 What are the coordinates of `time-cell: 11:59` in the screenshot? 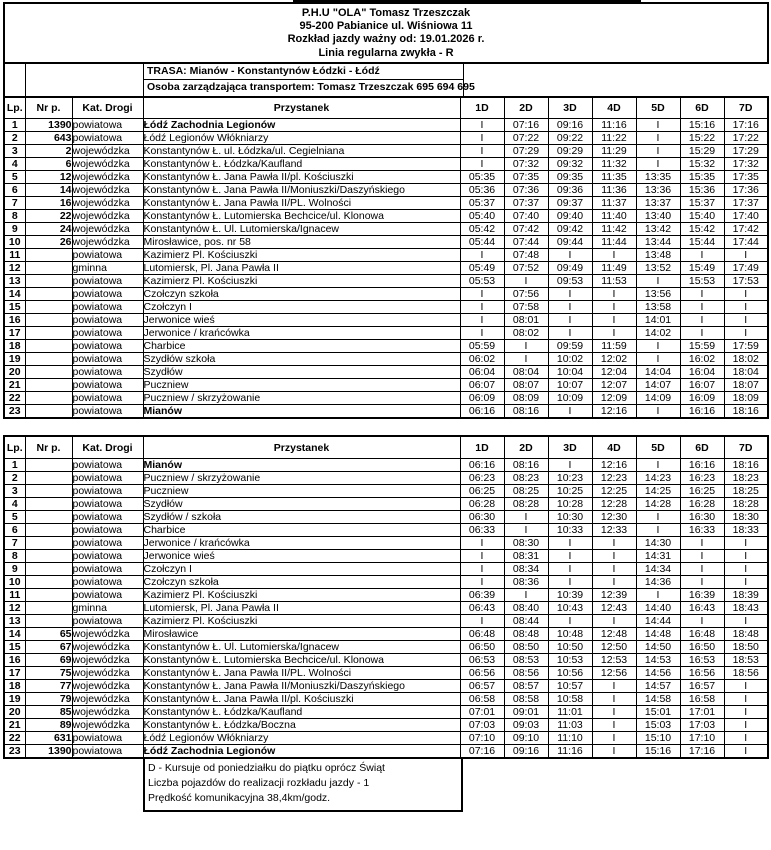 It's located at (614, 346).